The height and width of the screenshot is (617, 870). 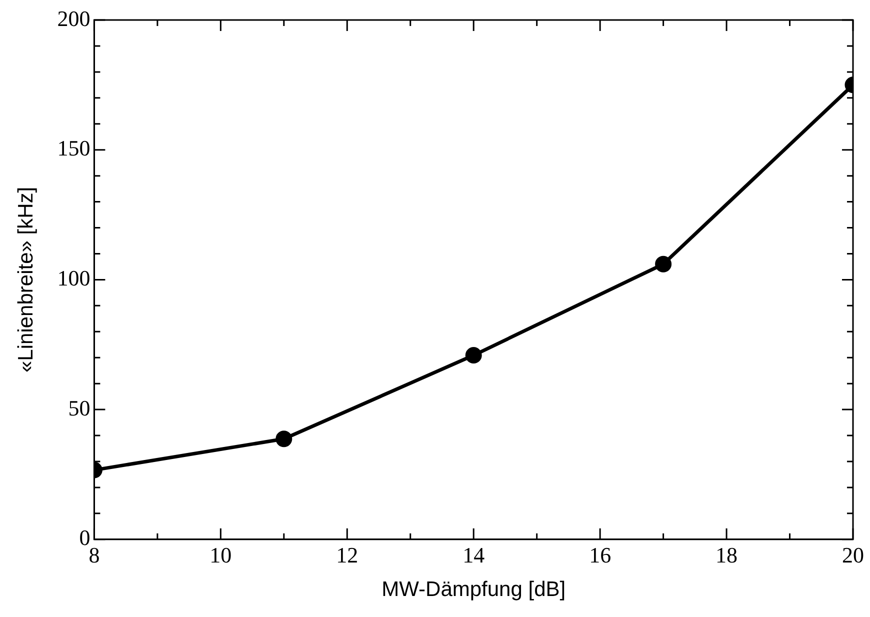 I want to click on x-tick-label: 10, so click(x=221, y=555).